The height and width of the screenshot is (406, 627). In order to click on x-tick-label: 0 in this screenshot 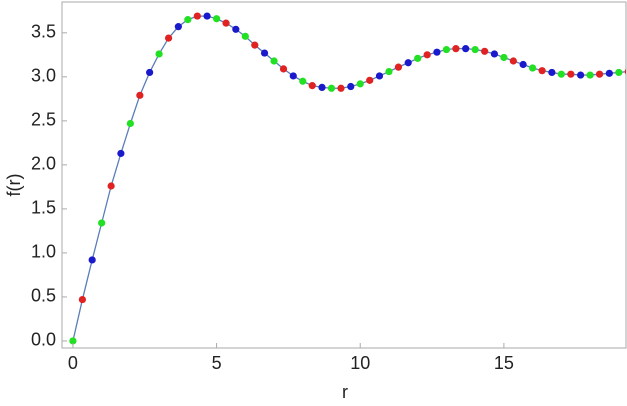, I will do `click(73, 363)`.